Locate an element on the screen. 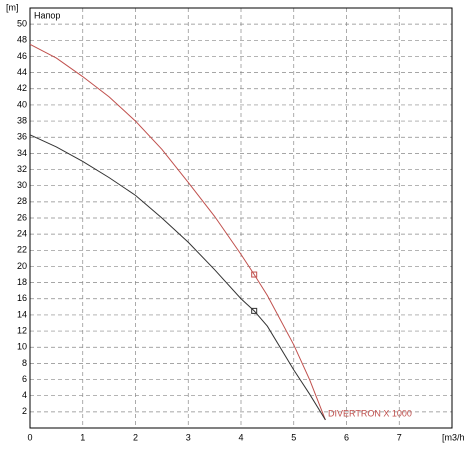 This screenshot has height=450, width=471. y-tick-label: 34 is located at coordinates (22, 153).